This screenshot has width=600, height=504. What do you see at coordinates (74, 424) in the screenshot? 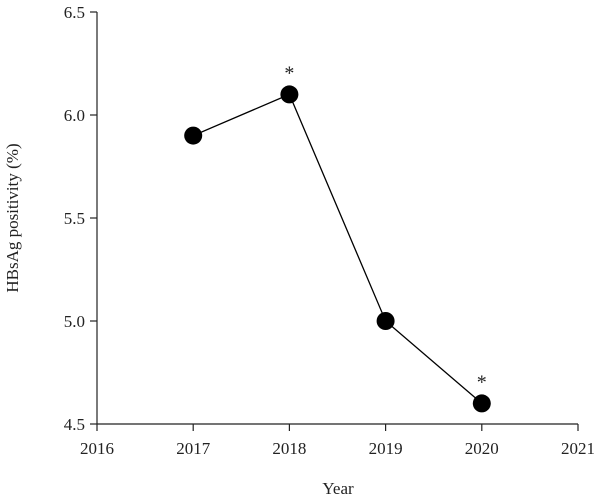
I see `y-tick-label: 4.5` at bounding box center [74, 424].